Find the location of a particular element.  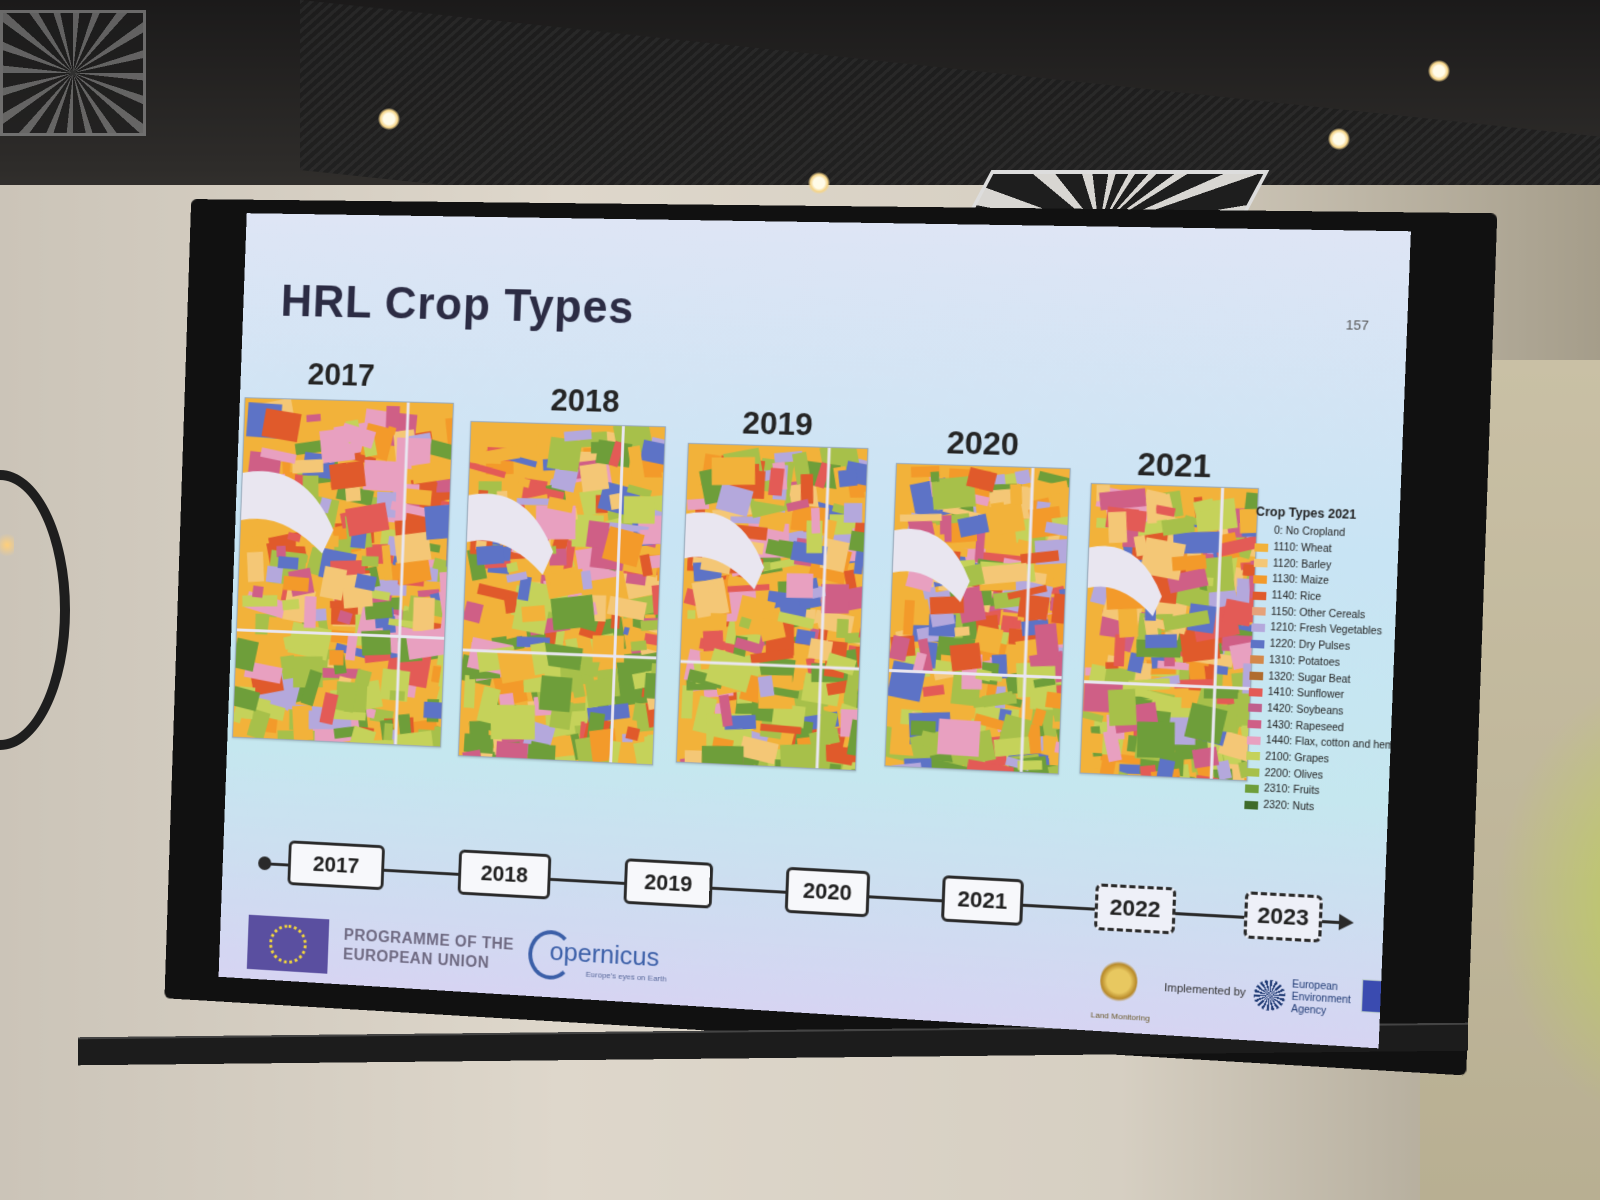

map-year-label: 2017 is located at coordinates (341, 374).